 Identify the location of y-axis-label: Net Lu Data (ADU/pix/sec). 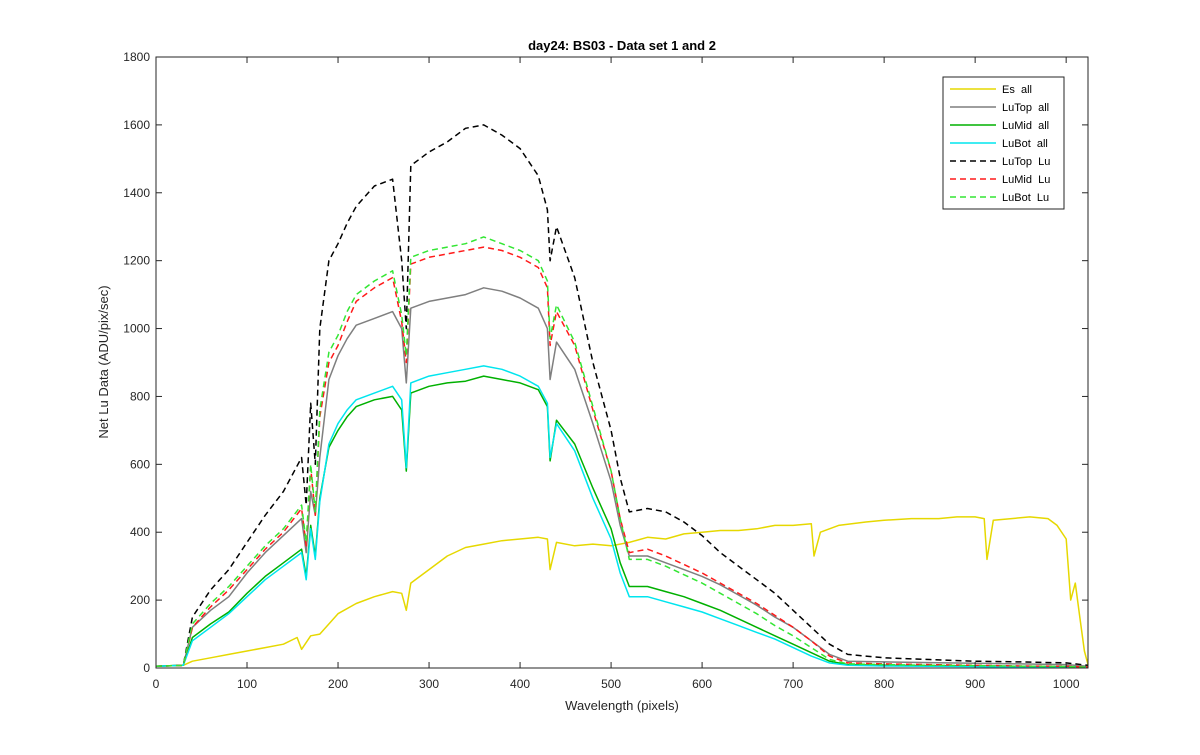
(103, 361).